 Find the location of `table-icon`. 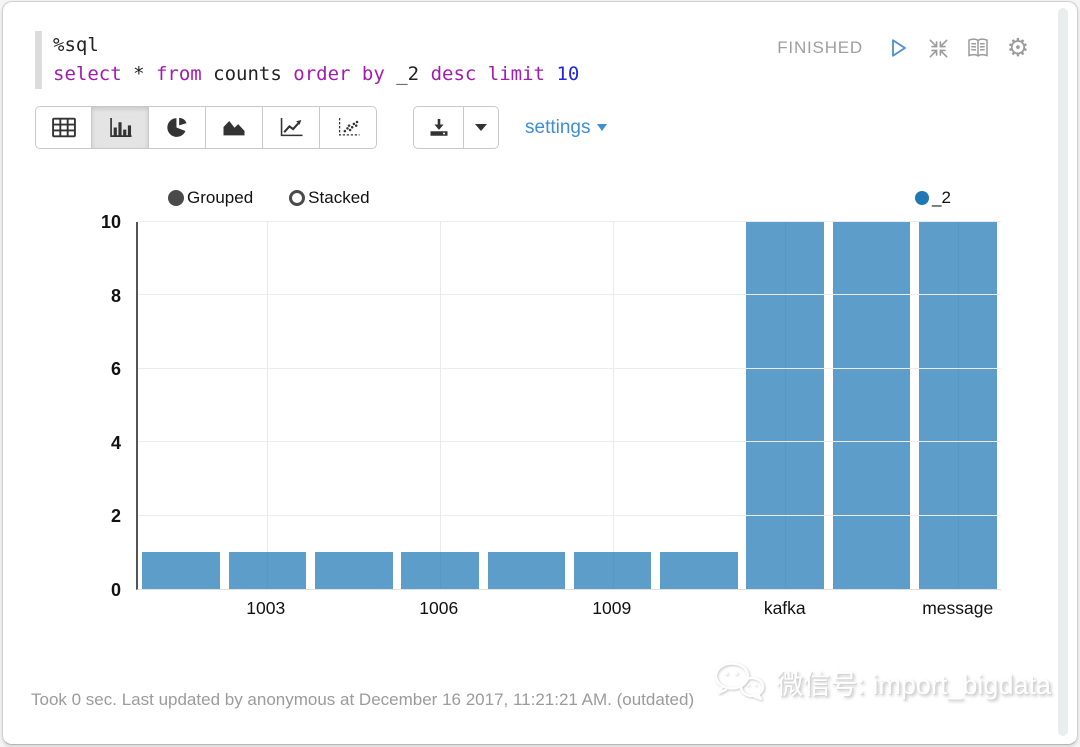

table-icon is located at coordinates (63, 127).